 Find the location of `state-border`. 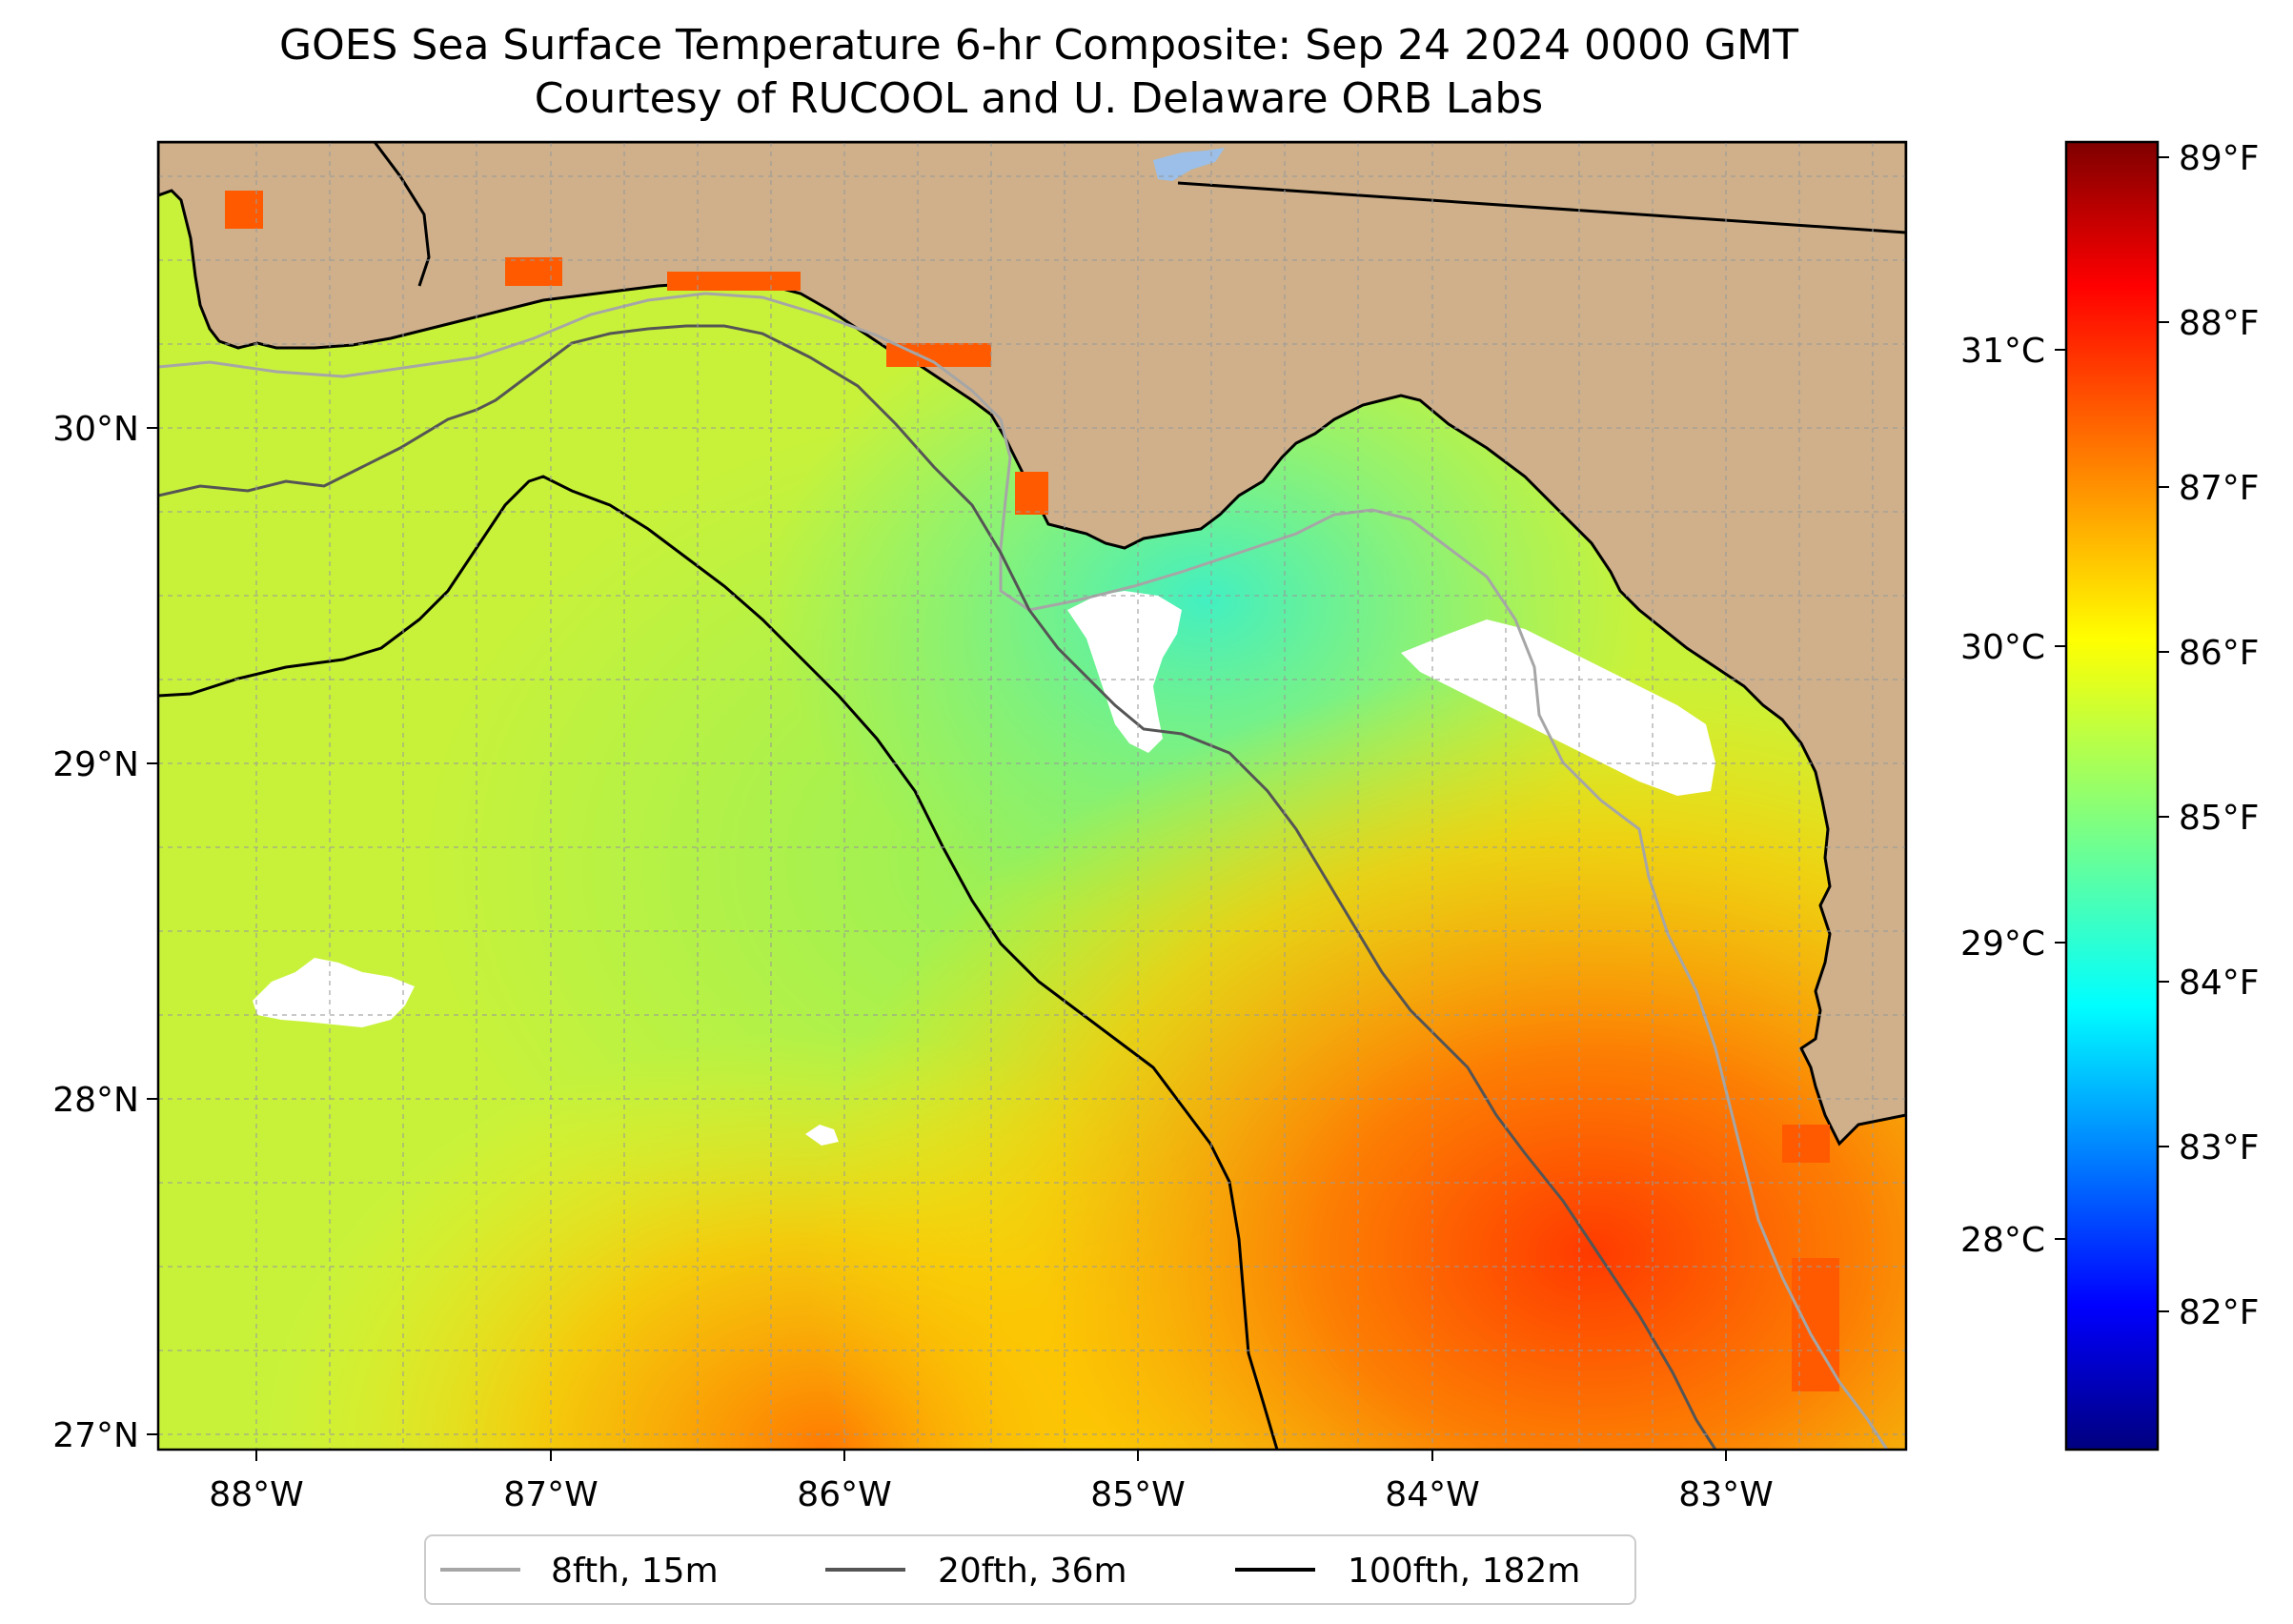

state-border is located at coordinates (1542, 207).